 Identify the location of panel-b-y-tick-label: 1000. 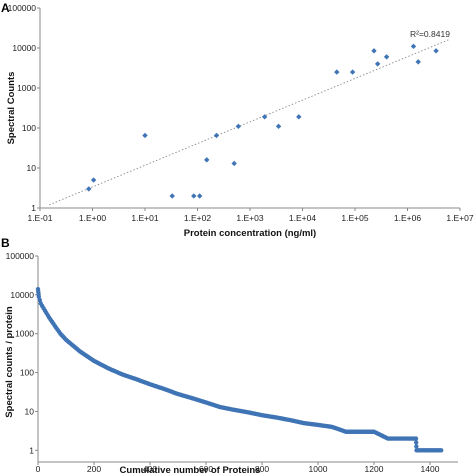
(24, 334).